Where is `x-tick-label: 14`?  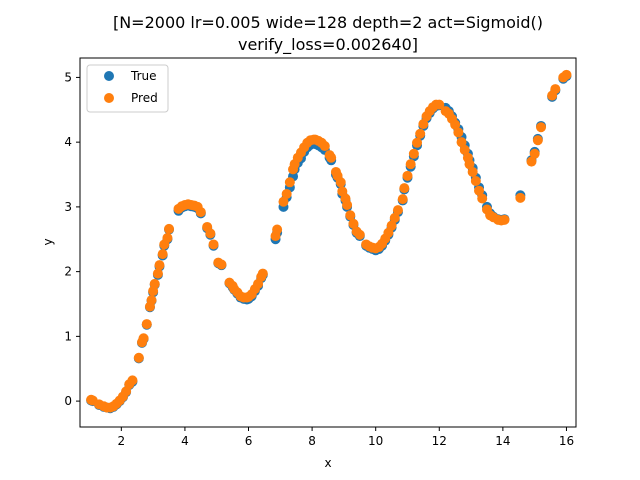 x-tick-label: 14 is located at coordinates (502, 441).